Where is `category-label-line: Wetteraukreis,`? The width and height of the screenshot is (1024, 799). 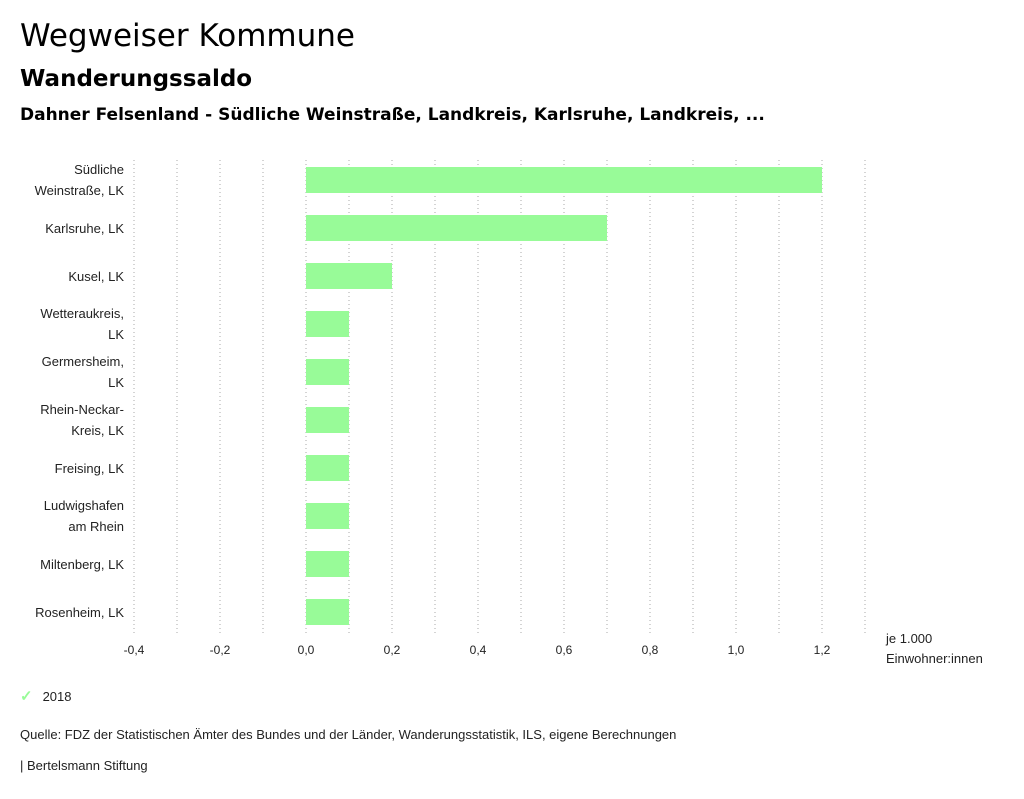 category-label-line: Wetteraukreis, is located at coordinates (82, 313).